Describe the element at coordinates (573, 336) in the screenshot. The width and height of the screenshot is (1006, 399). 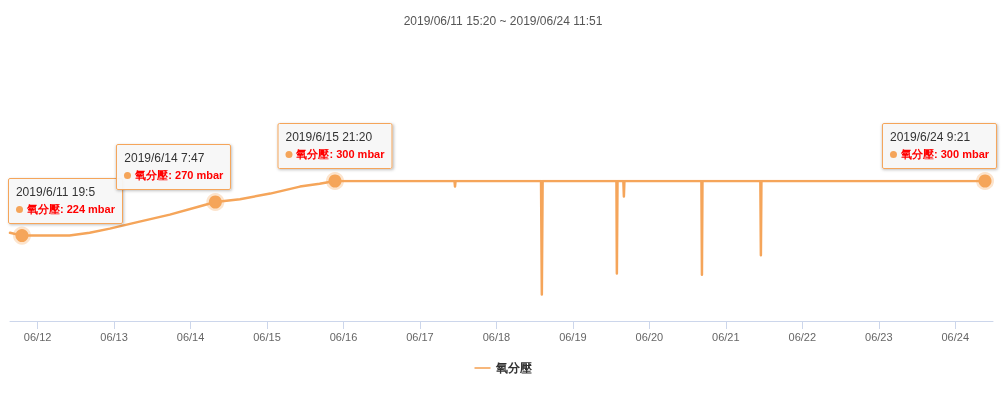
I see `x-tick-label: 06/19` at that location.